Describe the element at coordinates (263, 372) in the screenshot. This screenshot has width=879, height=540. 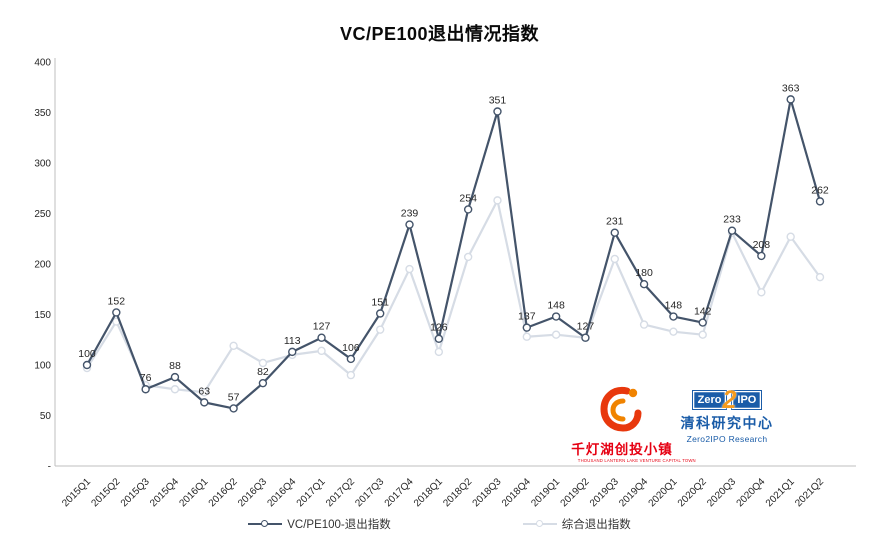
I see `data-point-label: 82` at that location.